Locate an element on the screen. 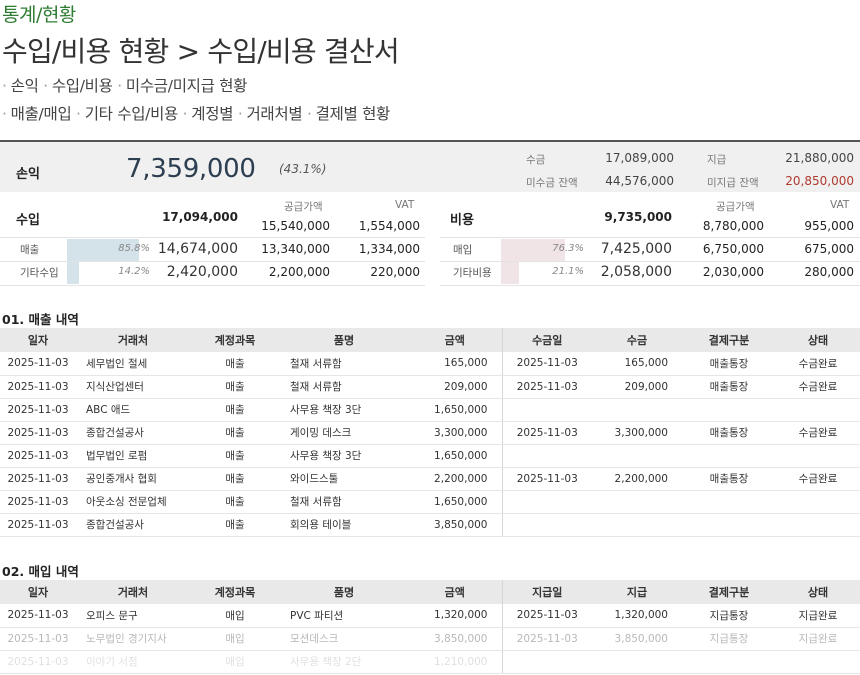 The image size is (860, 675). expense-ratio-purchase: 76.3% is located at coordinates (568, 248).